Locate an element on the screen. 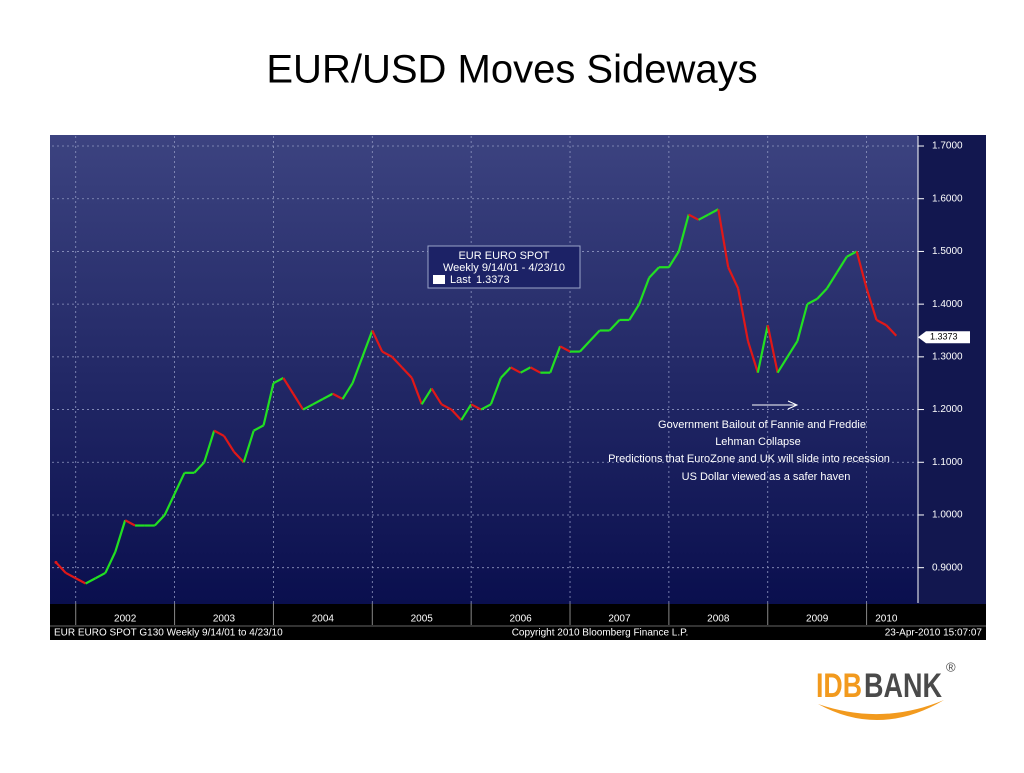  legend-subtitle: Weekly 9/14/01 - 4/23/10 is located at coordinates (504, 268).